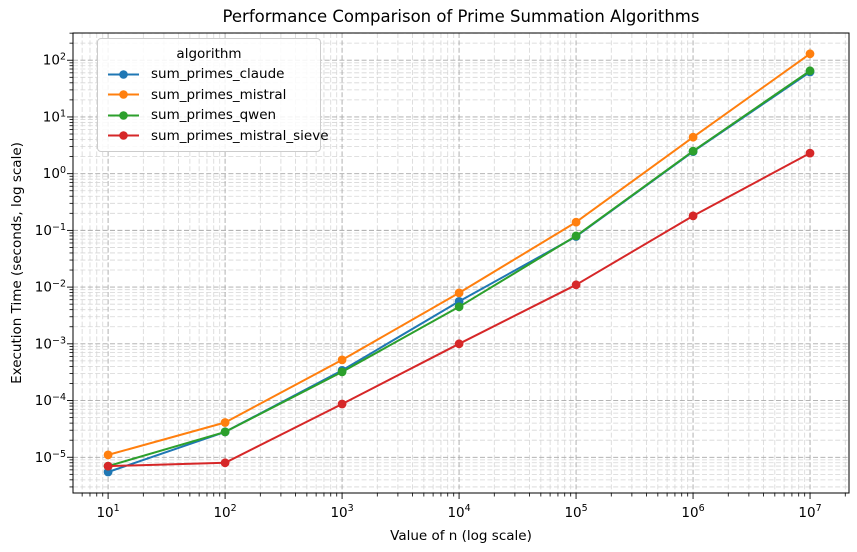  I want to click on y-tick-label: 10⁻³, so click(50, 343).